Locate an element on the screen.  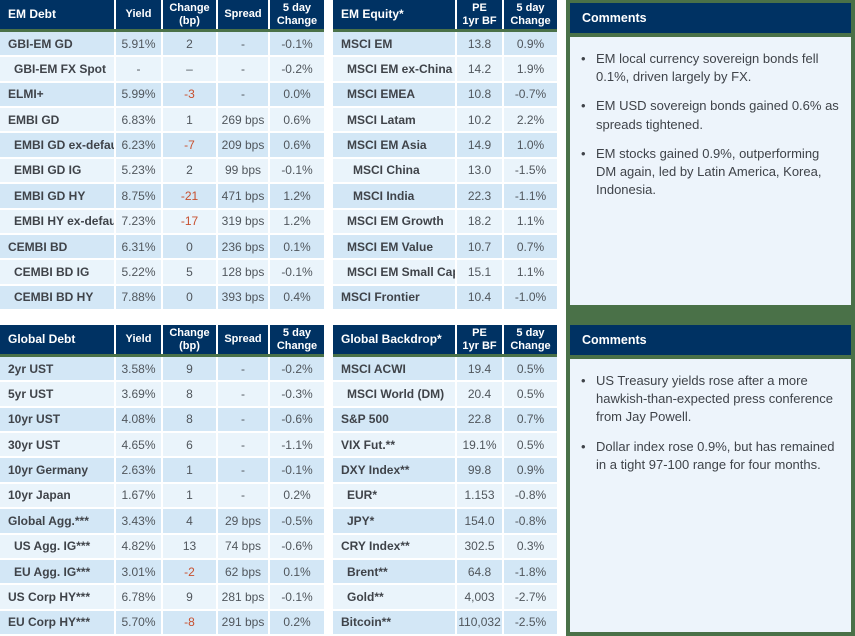
cell-yield: 3.43% is located at coordinates (139, 522).